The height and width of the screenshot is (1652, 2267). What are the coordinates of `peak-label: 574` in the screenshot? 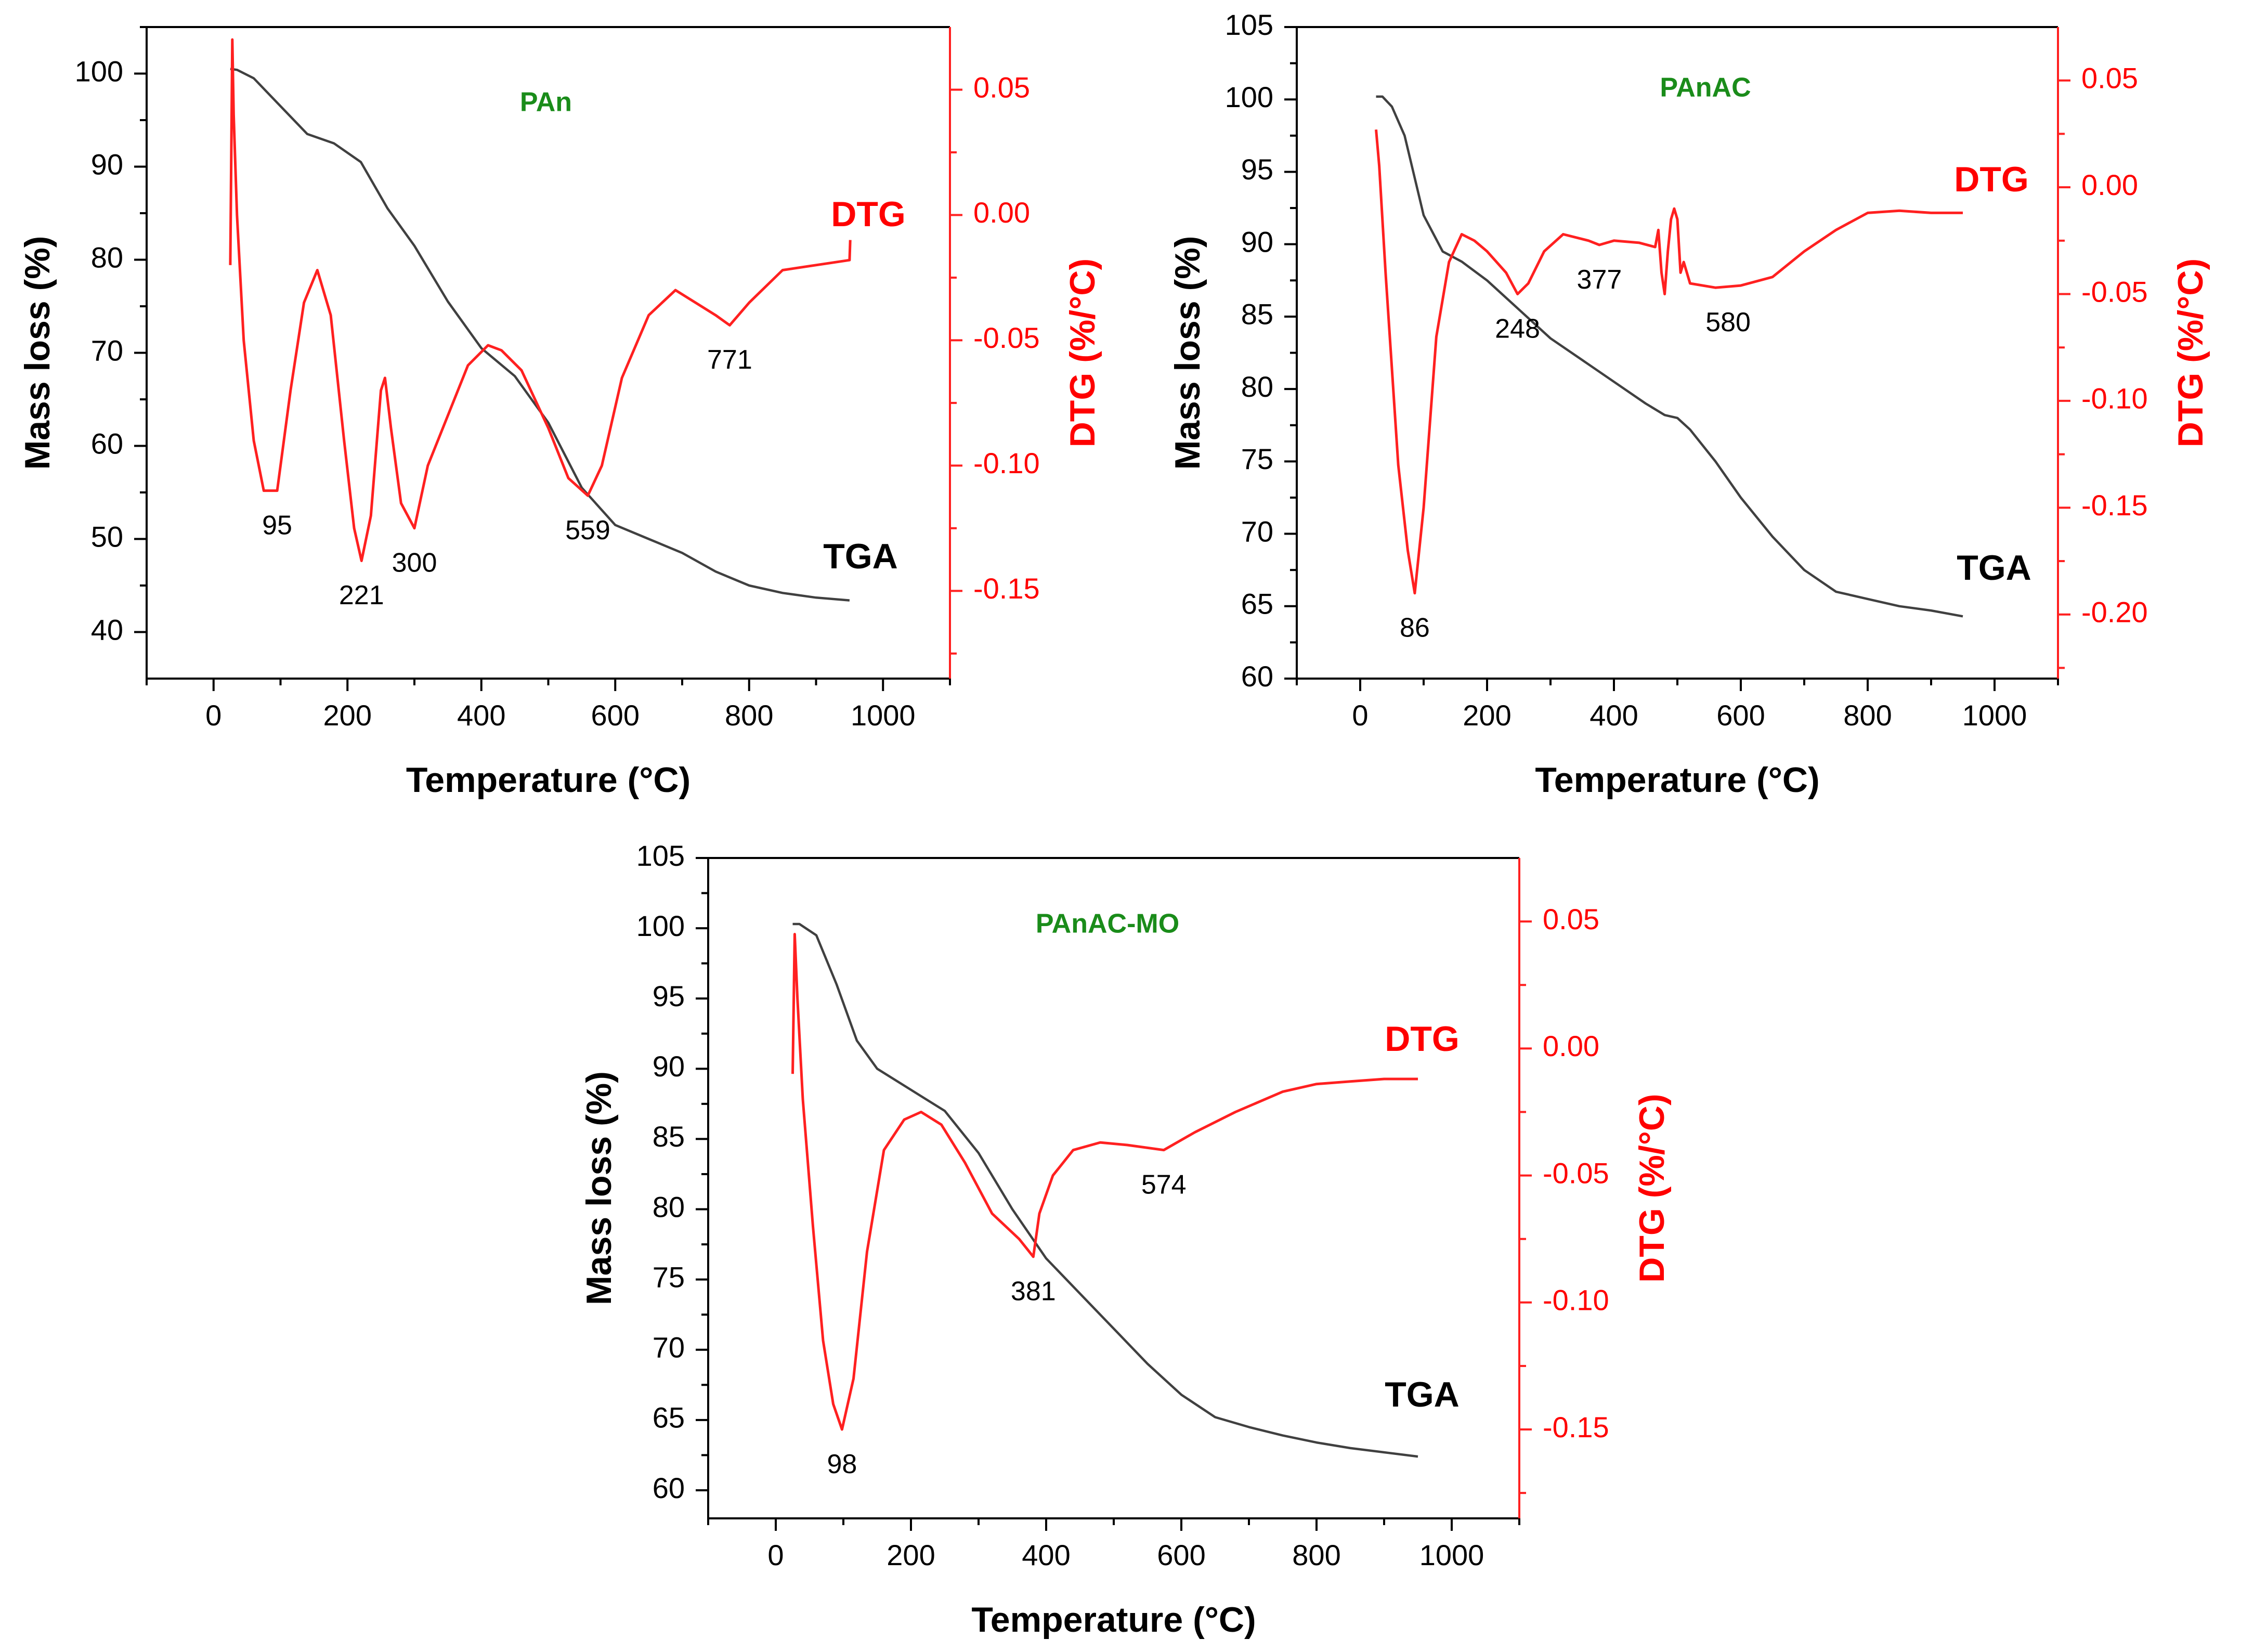 It's located at (1164, 1184).